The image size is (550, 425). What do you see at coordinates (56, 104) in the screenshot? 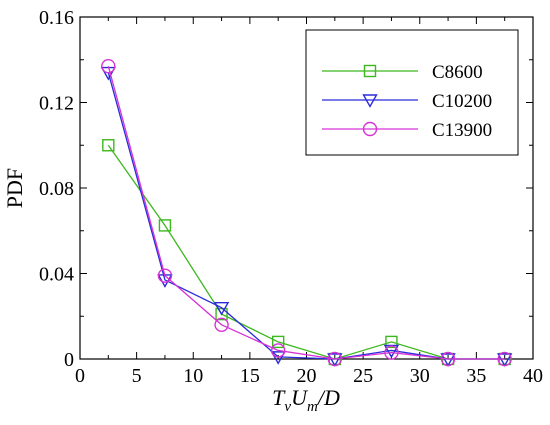
I see `y-tick-label: 0.12` at bounding box center [56, 104].